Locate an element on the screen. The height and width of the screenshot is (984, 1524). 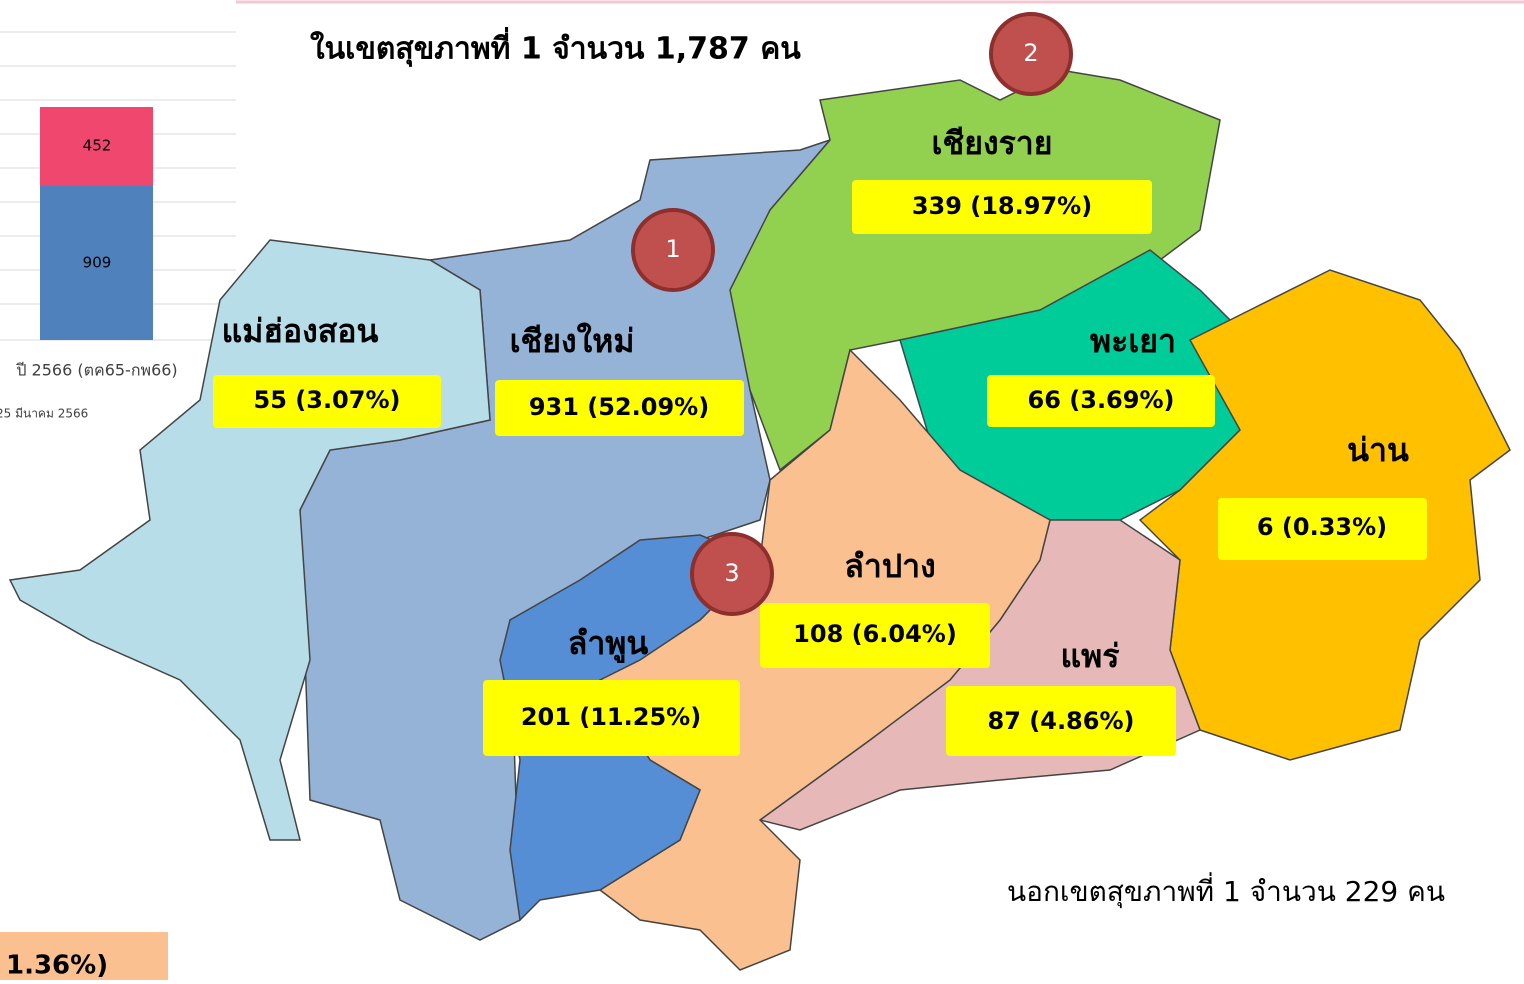
province-value: 55 (3.07%) is located at coordinates (327, 400).